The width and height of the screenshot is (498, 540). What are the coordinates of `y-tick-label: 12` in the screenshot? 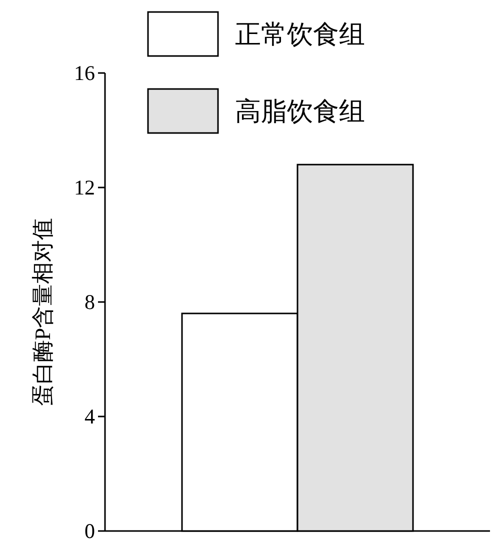 It's located at (84, 188).